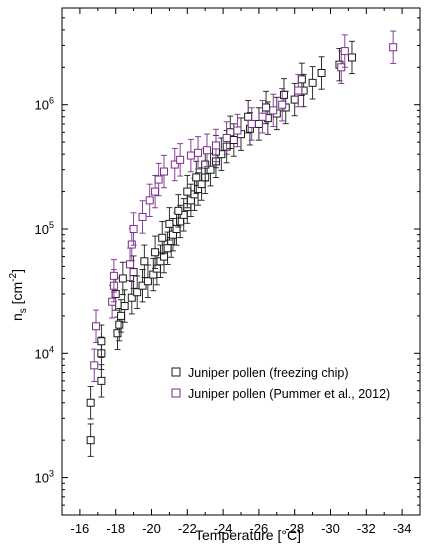 The height and width of the screenshot is (550, 437). Describe the element at coordinates (44, 228) in the screenshot. I see `y-tick-label: 10⁵` at that location.